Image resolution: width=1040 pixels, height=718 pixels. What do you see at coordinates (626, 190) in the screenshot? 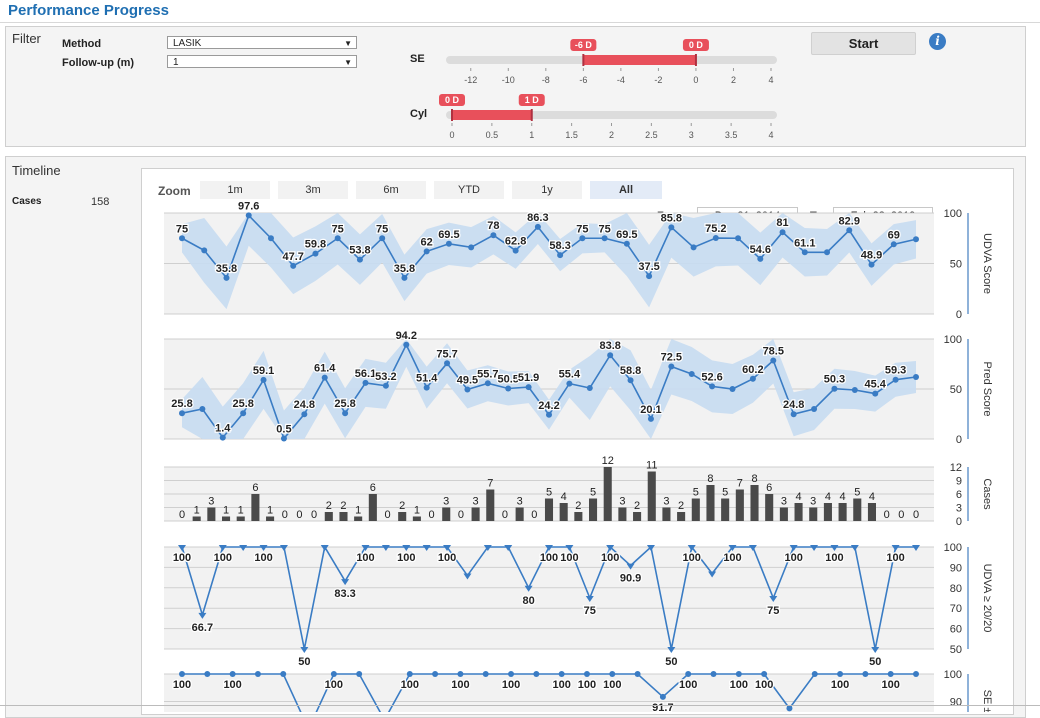
I see `zoom-all-button: All` at bounding box center [626, 190].